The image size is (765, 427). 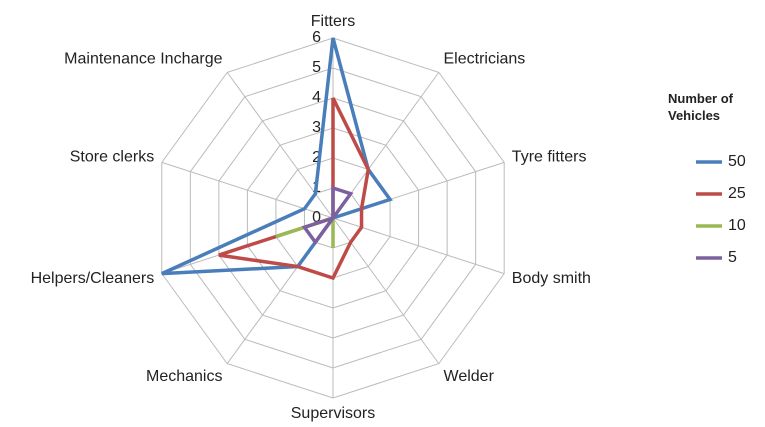 What do you see at coordinates (701, 107) in the screenshot?
I see `legend-title: Number of Vehicles` at bounding box center [701, 107].